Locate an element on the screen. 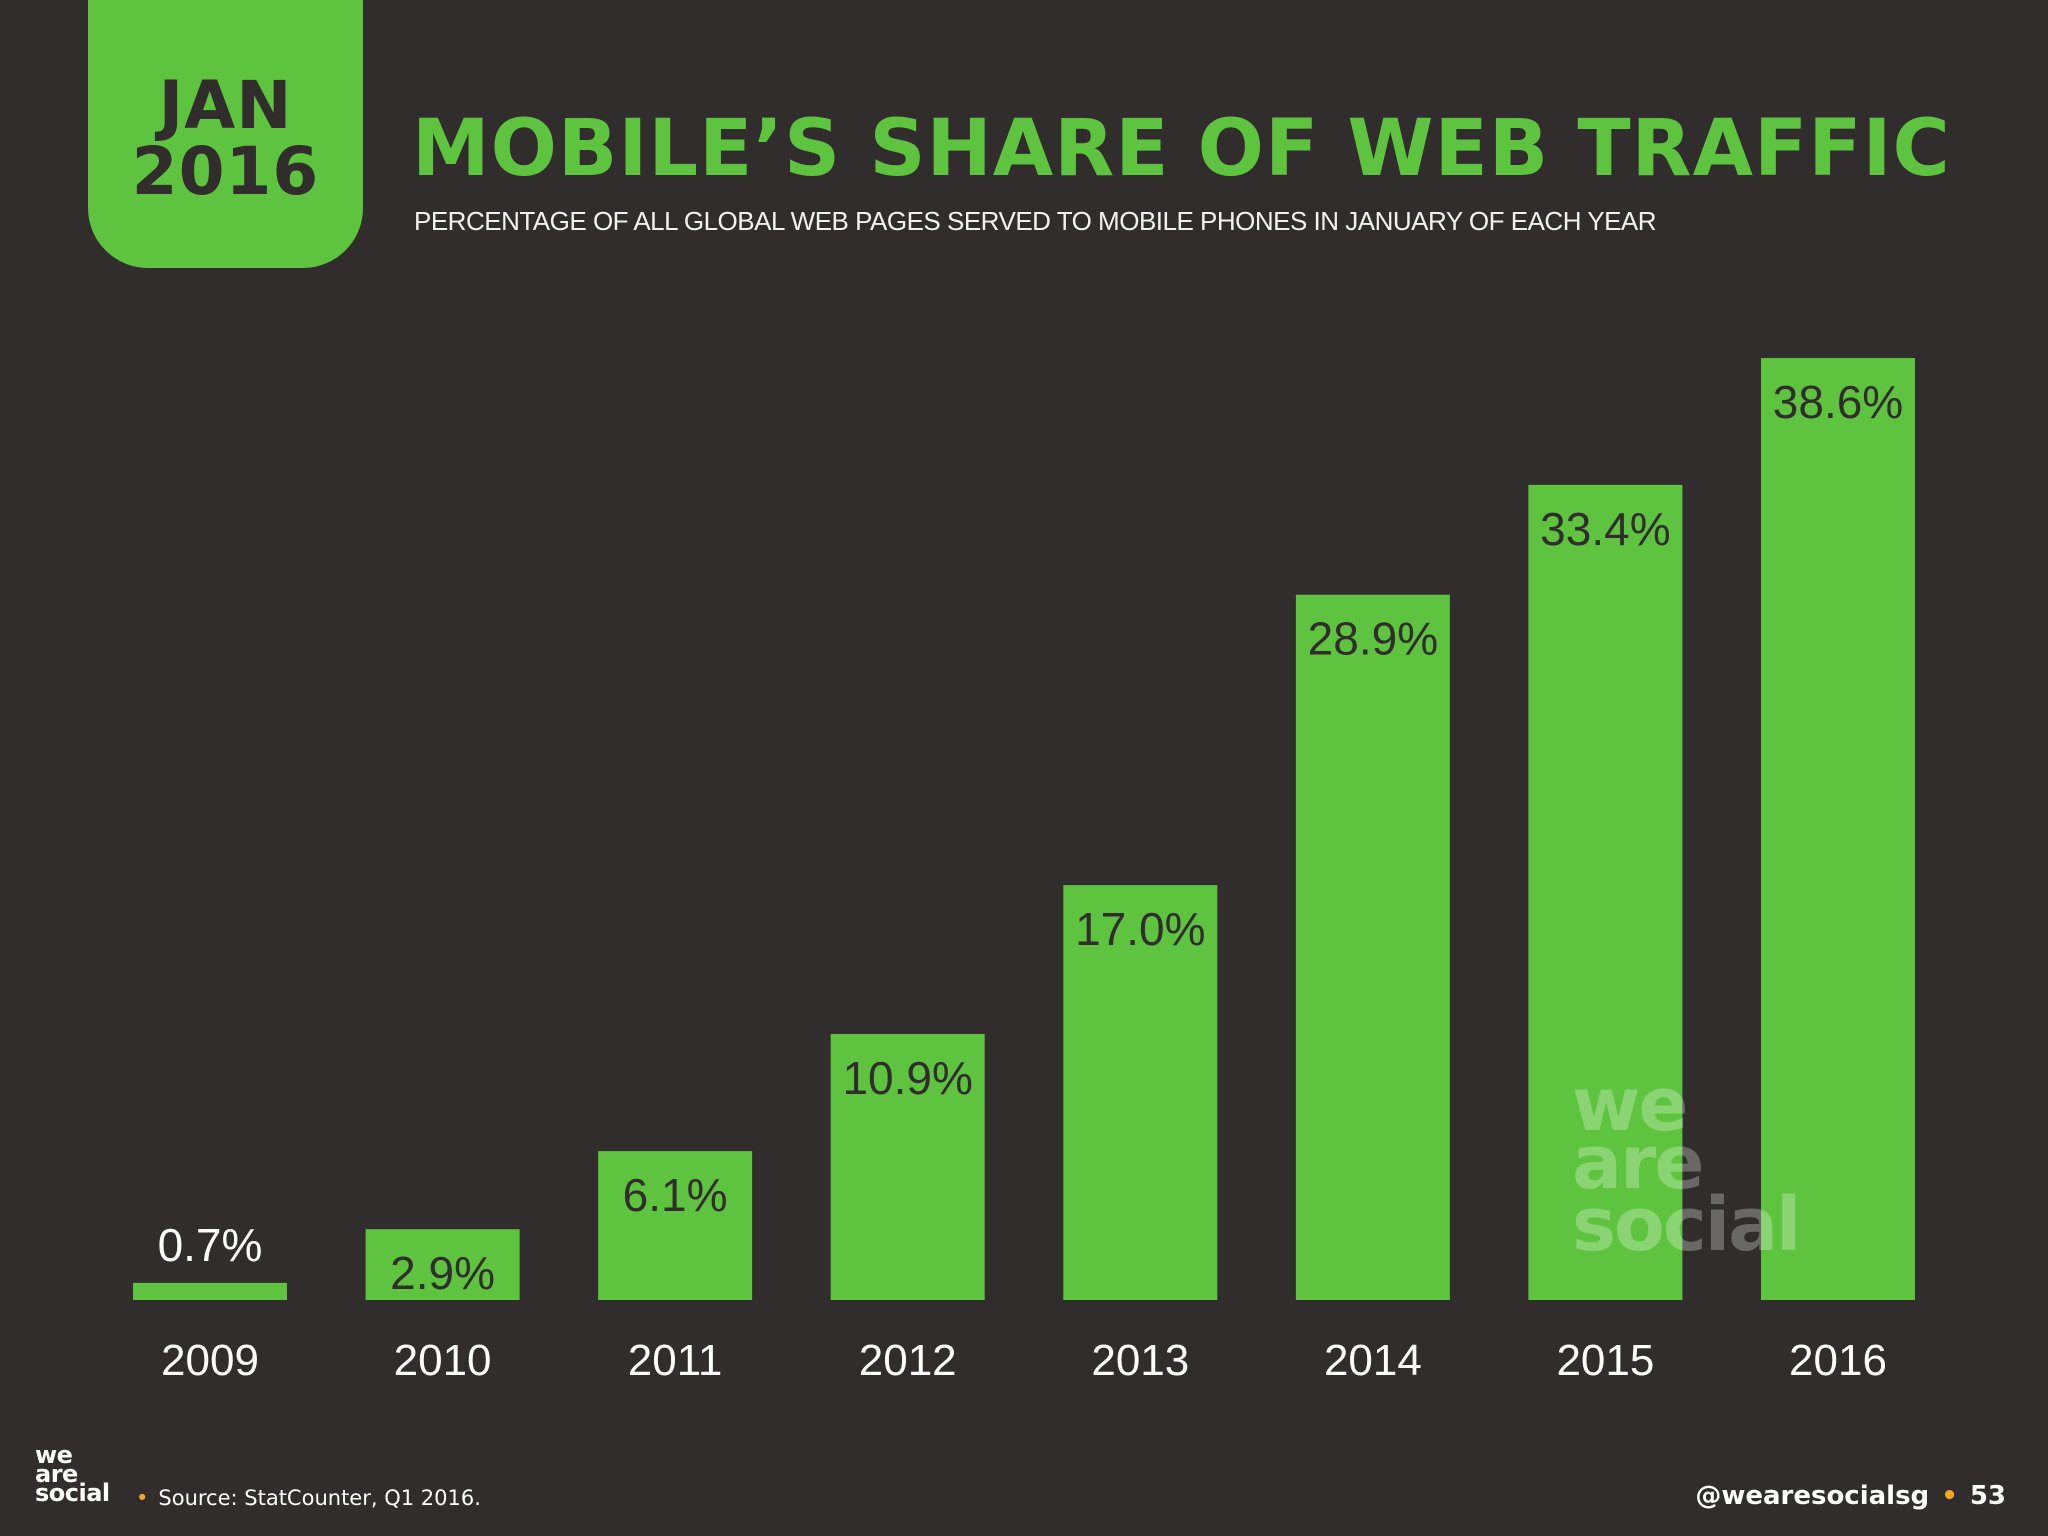  data-label-2010: 2.9% is located at coordinates (442, 1273).